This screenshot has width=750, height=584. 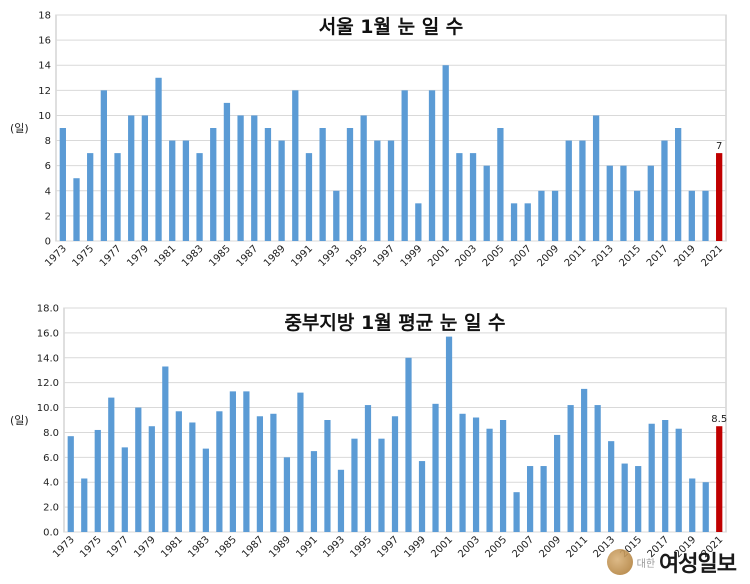 I want to click on chart-0-x-tick-label: 1999, so click(x=412, y=256).